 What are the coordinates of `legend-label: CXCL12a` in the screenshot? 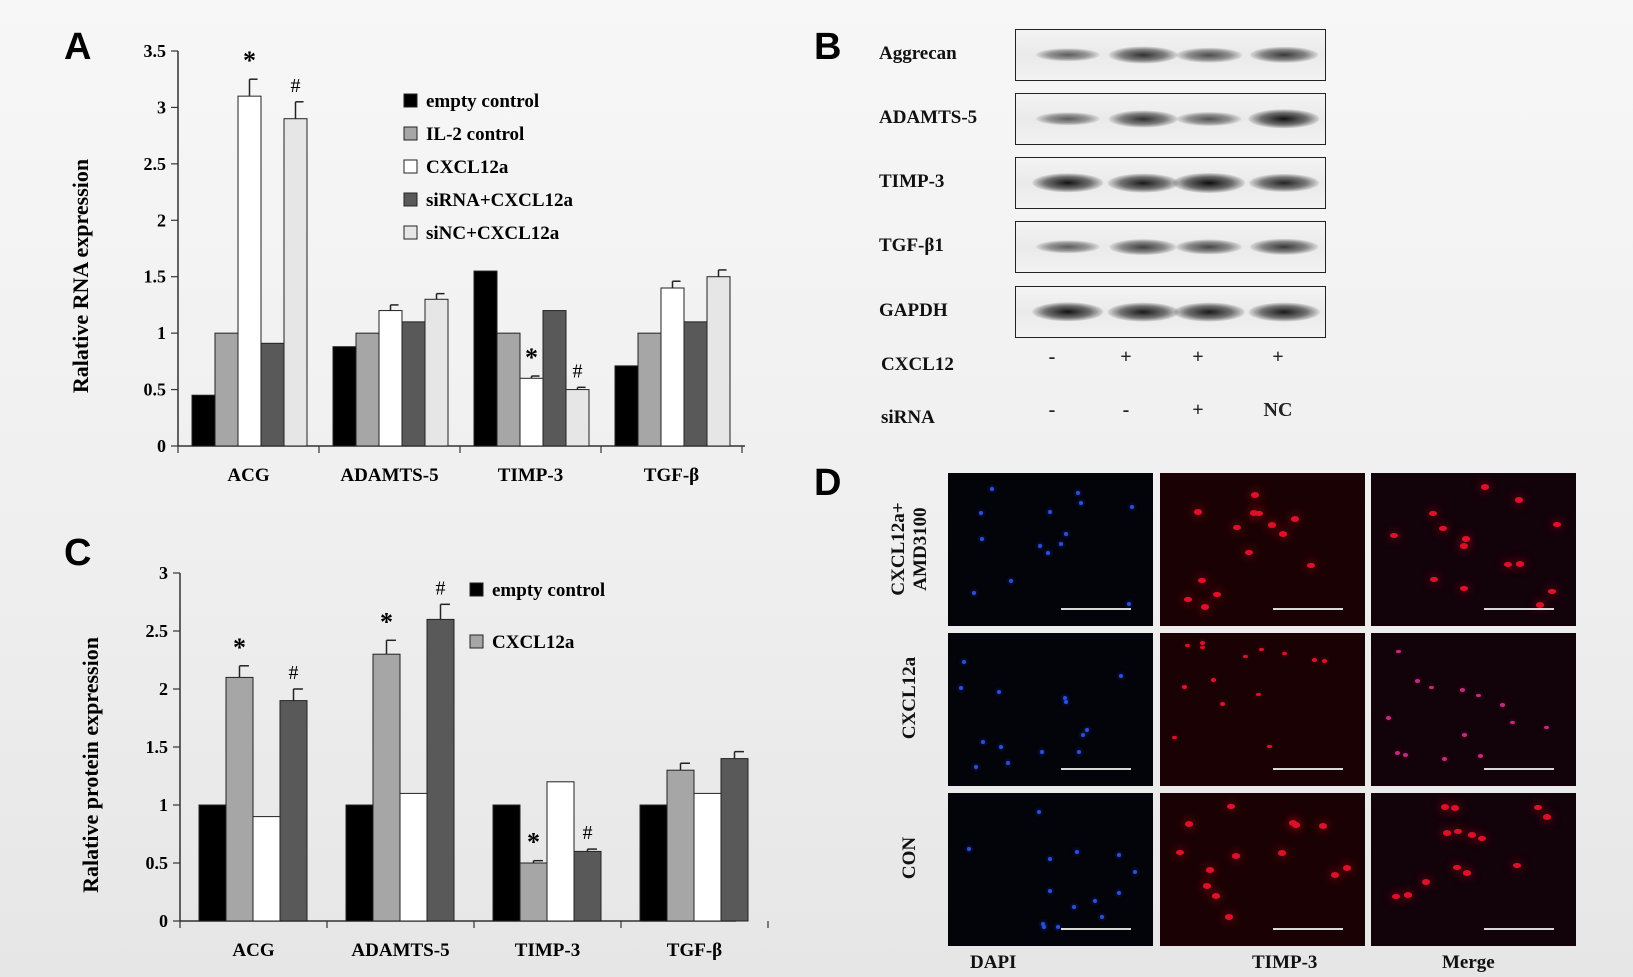 It's located at (467, 167).